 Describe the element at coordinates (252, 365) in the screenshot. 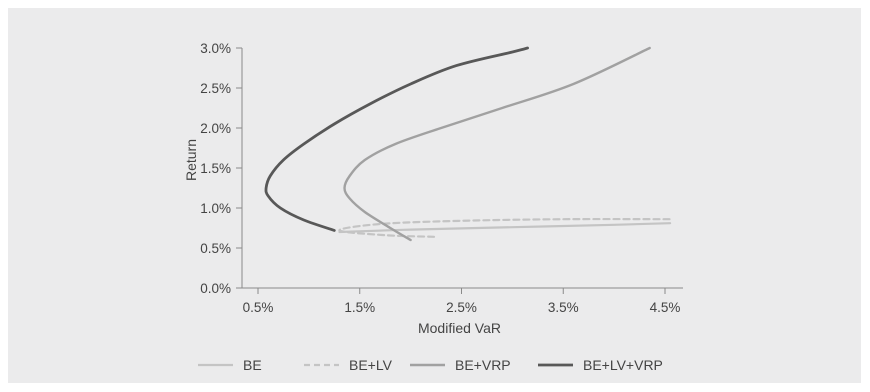

I see `legend-label-be: BE` at that location.